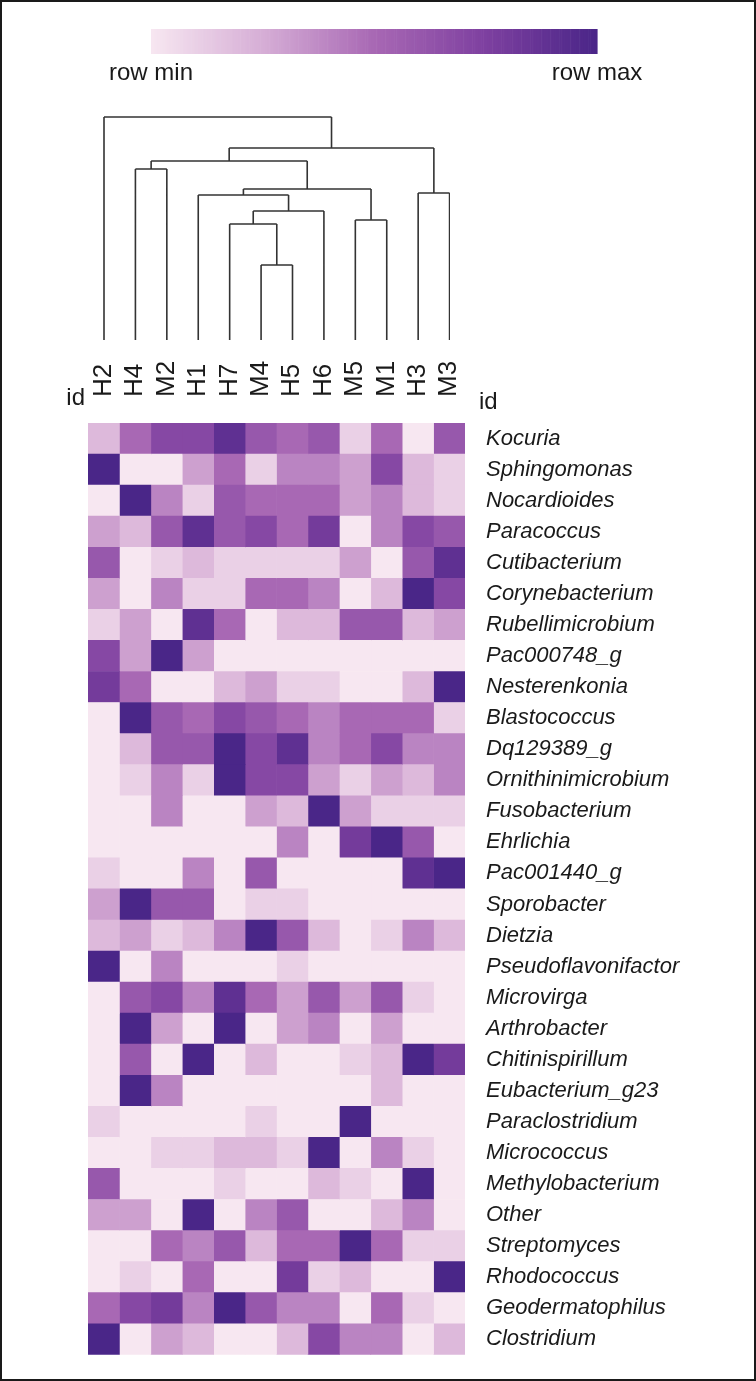 This screenshot has height=1381, width=756. I want to click on y-tick-label: Sphingomonas, so click(559, 468).